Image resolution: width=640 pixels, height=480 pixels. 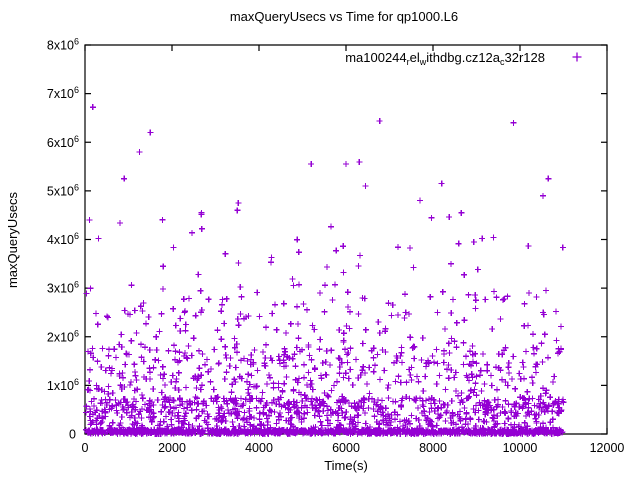 What do you see at coordinates (63, 93) in the screenshot?
I see `y-tick-label: 7x10⁶` at bounding box center [63, 93].